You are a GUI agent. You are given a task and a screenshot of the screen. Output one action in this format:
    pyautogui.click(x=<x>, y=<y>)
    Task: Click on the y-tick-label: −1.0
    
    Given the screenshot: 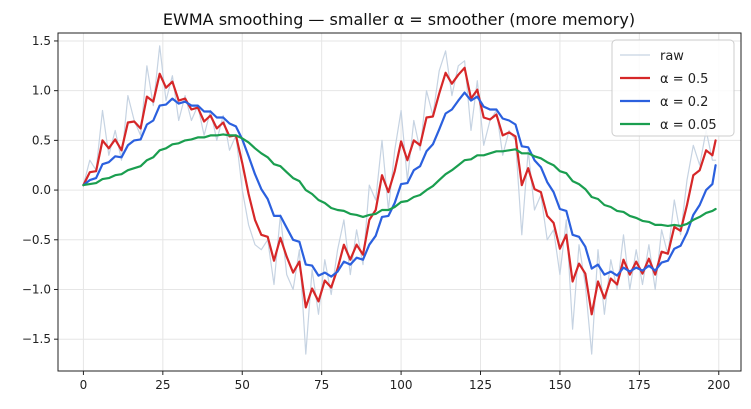 What is the action you would take?
    pyautogui.click(x=36, y=289)
    